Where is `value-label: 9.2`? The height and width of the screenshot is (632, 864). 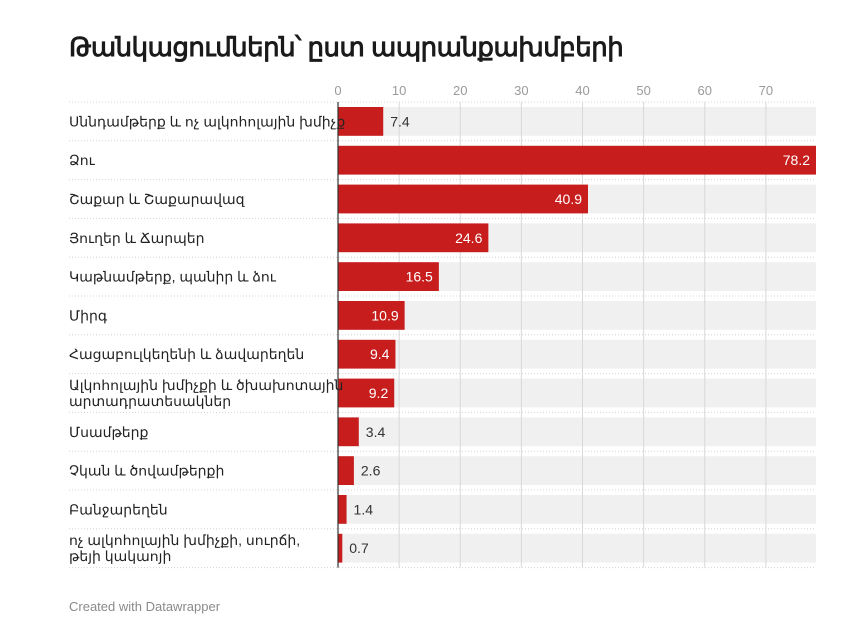
value-label: 9.2 is located at coordinates (379, 393).